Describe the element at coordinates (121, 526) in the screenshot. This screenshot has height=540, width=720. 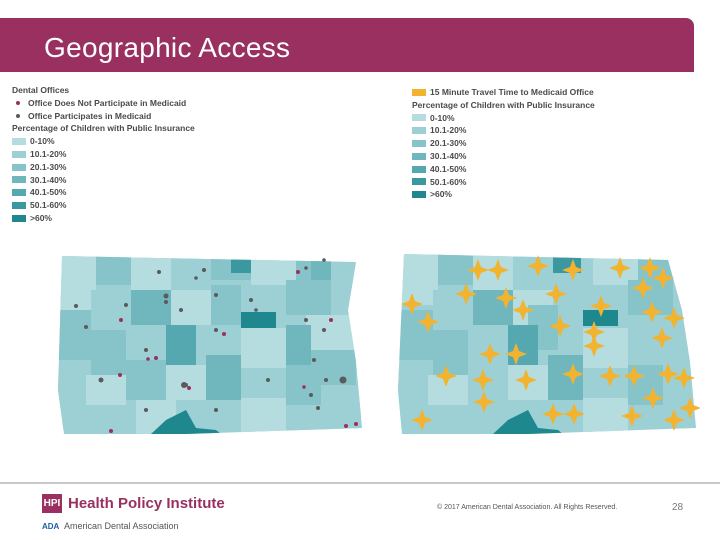
I see `ada-name: American Dental Association` at that location.